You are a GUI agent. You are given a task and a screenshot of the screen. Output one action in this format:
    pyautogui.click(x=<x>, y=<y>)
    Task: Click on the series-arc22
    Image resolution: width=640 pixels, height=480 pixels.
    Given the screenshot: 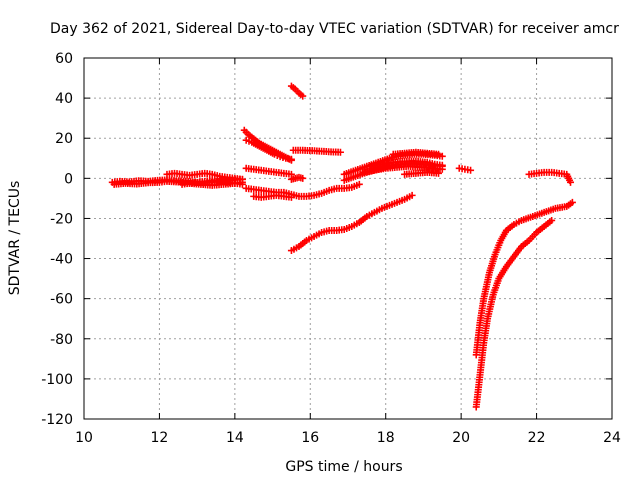 What is the action you would take?
    pyautogui.click(x=514, y=313)
    